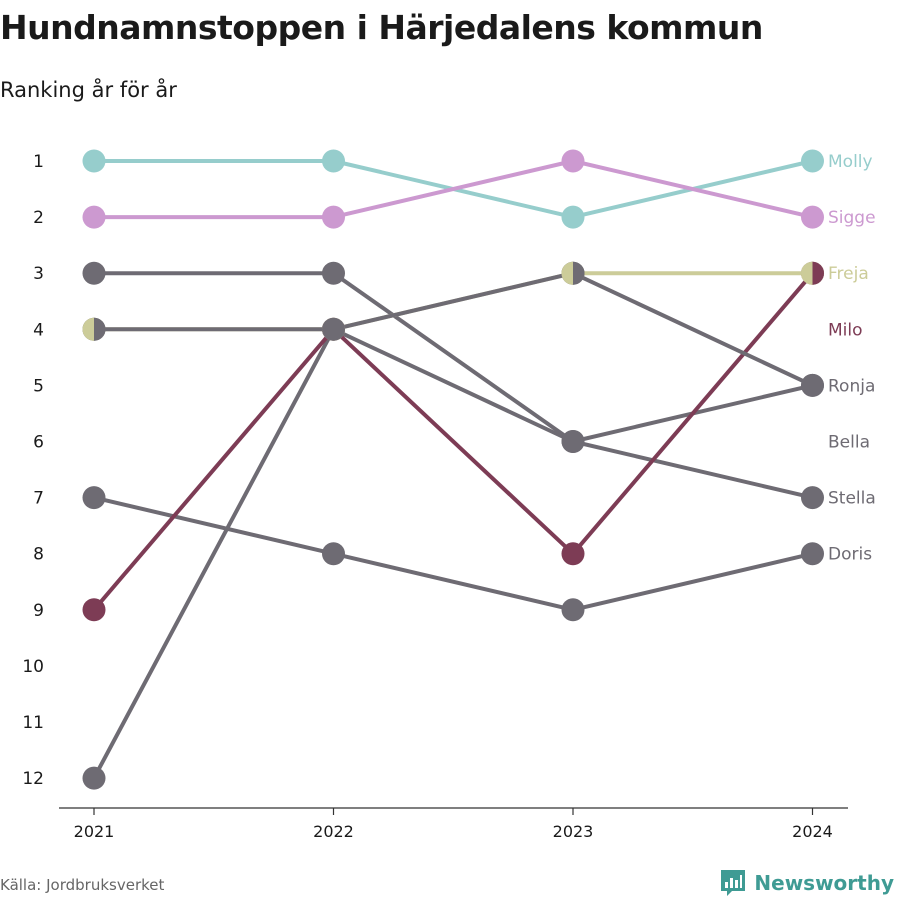 This screenshot has width=900, height=900. Describe the element at coordinates (454, 329) in the screenshot. I see `series-line-unnamed` at that location.